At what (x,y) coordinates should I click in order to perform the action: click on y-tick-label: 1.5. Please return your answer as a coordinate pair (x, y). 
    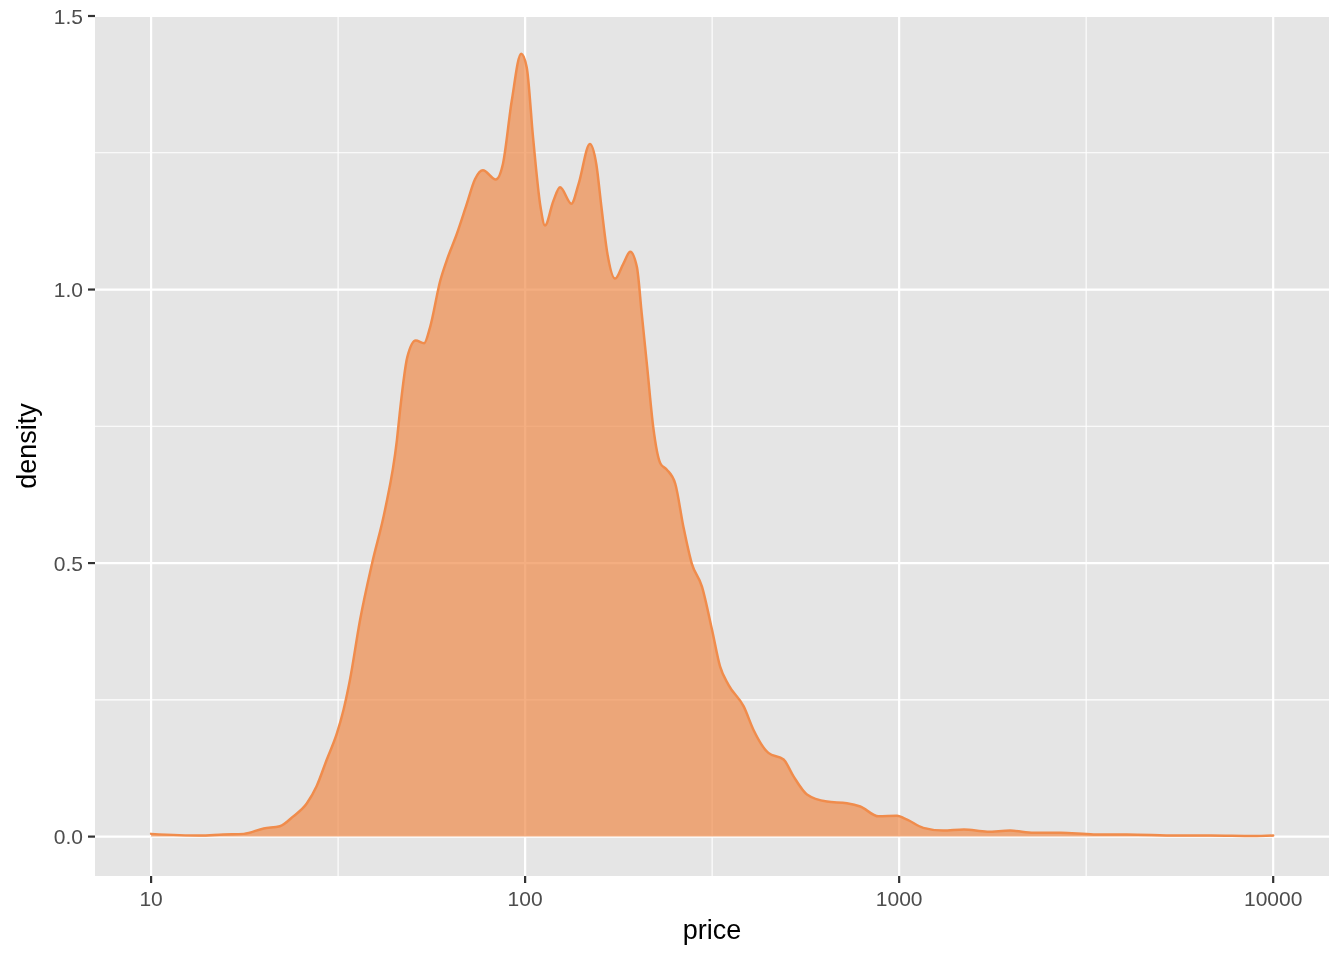
    Looking at the image, I should click on (68, 16).